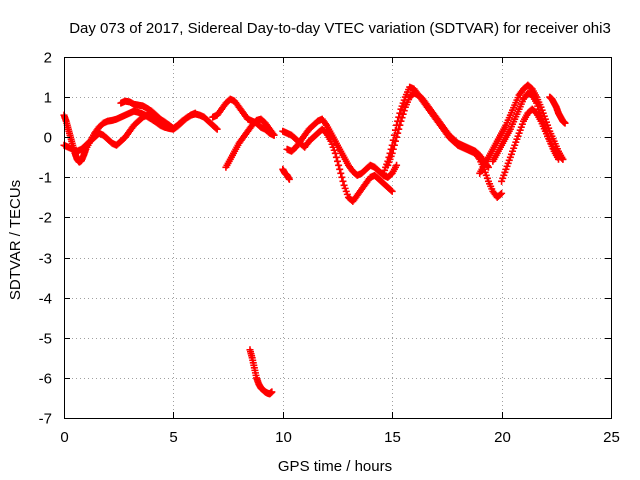 Image resolution: width=640 pixels, height=480 pixels. Describe the element at coordinates (45, 239) in the screenshot. I see `y-tick-labels: 2 1 0 -1 -2 -3 -4 -5 -6 -7` at that location.